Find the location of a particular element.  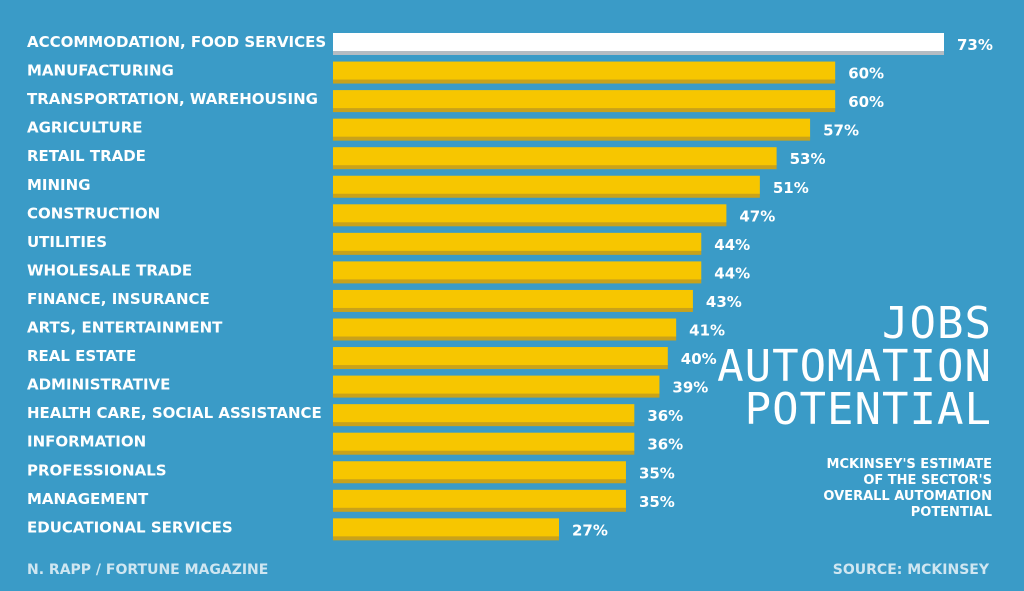

bar-group: AGRICULTURE 57% is located at coordinates (443, 130).